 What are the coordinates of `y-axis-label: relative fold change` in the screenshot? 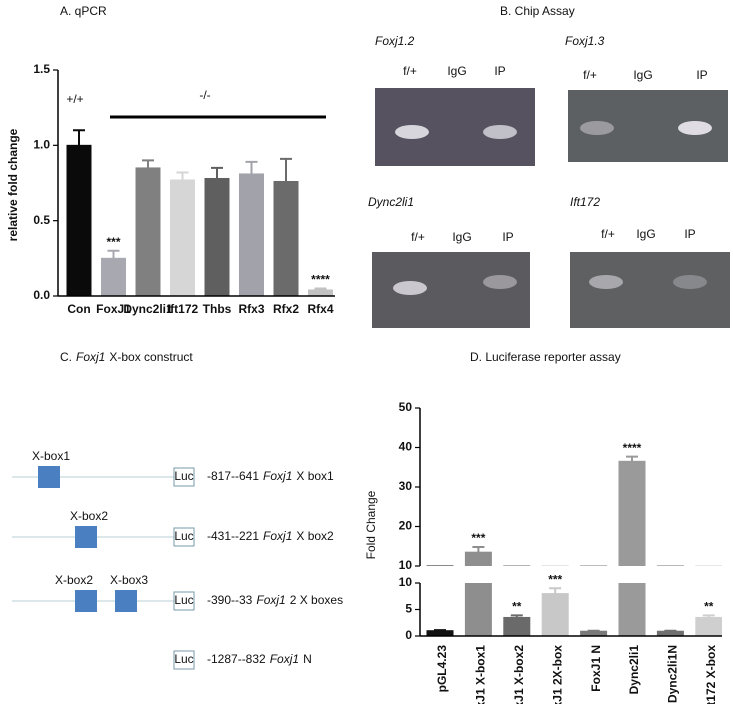 It's located at (13, 184).